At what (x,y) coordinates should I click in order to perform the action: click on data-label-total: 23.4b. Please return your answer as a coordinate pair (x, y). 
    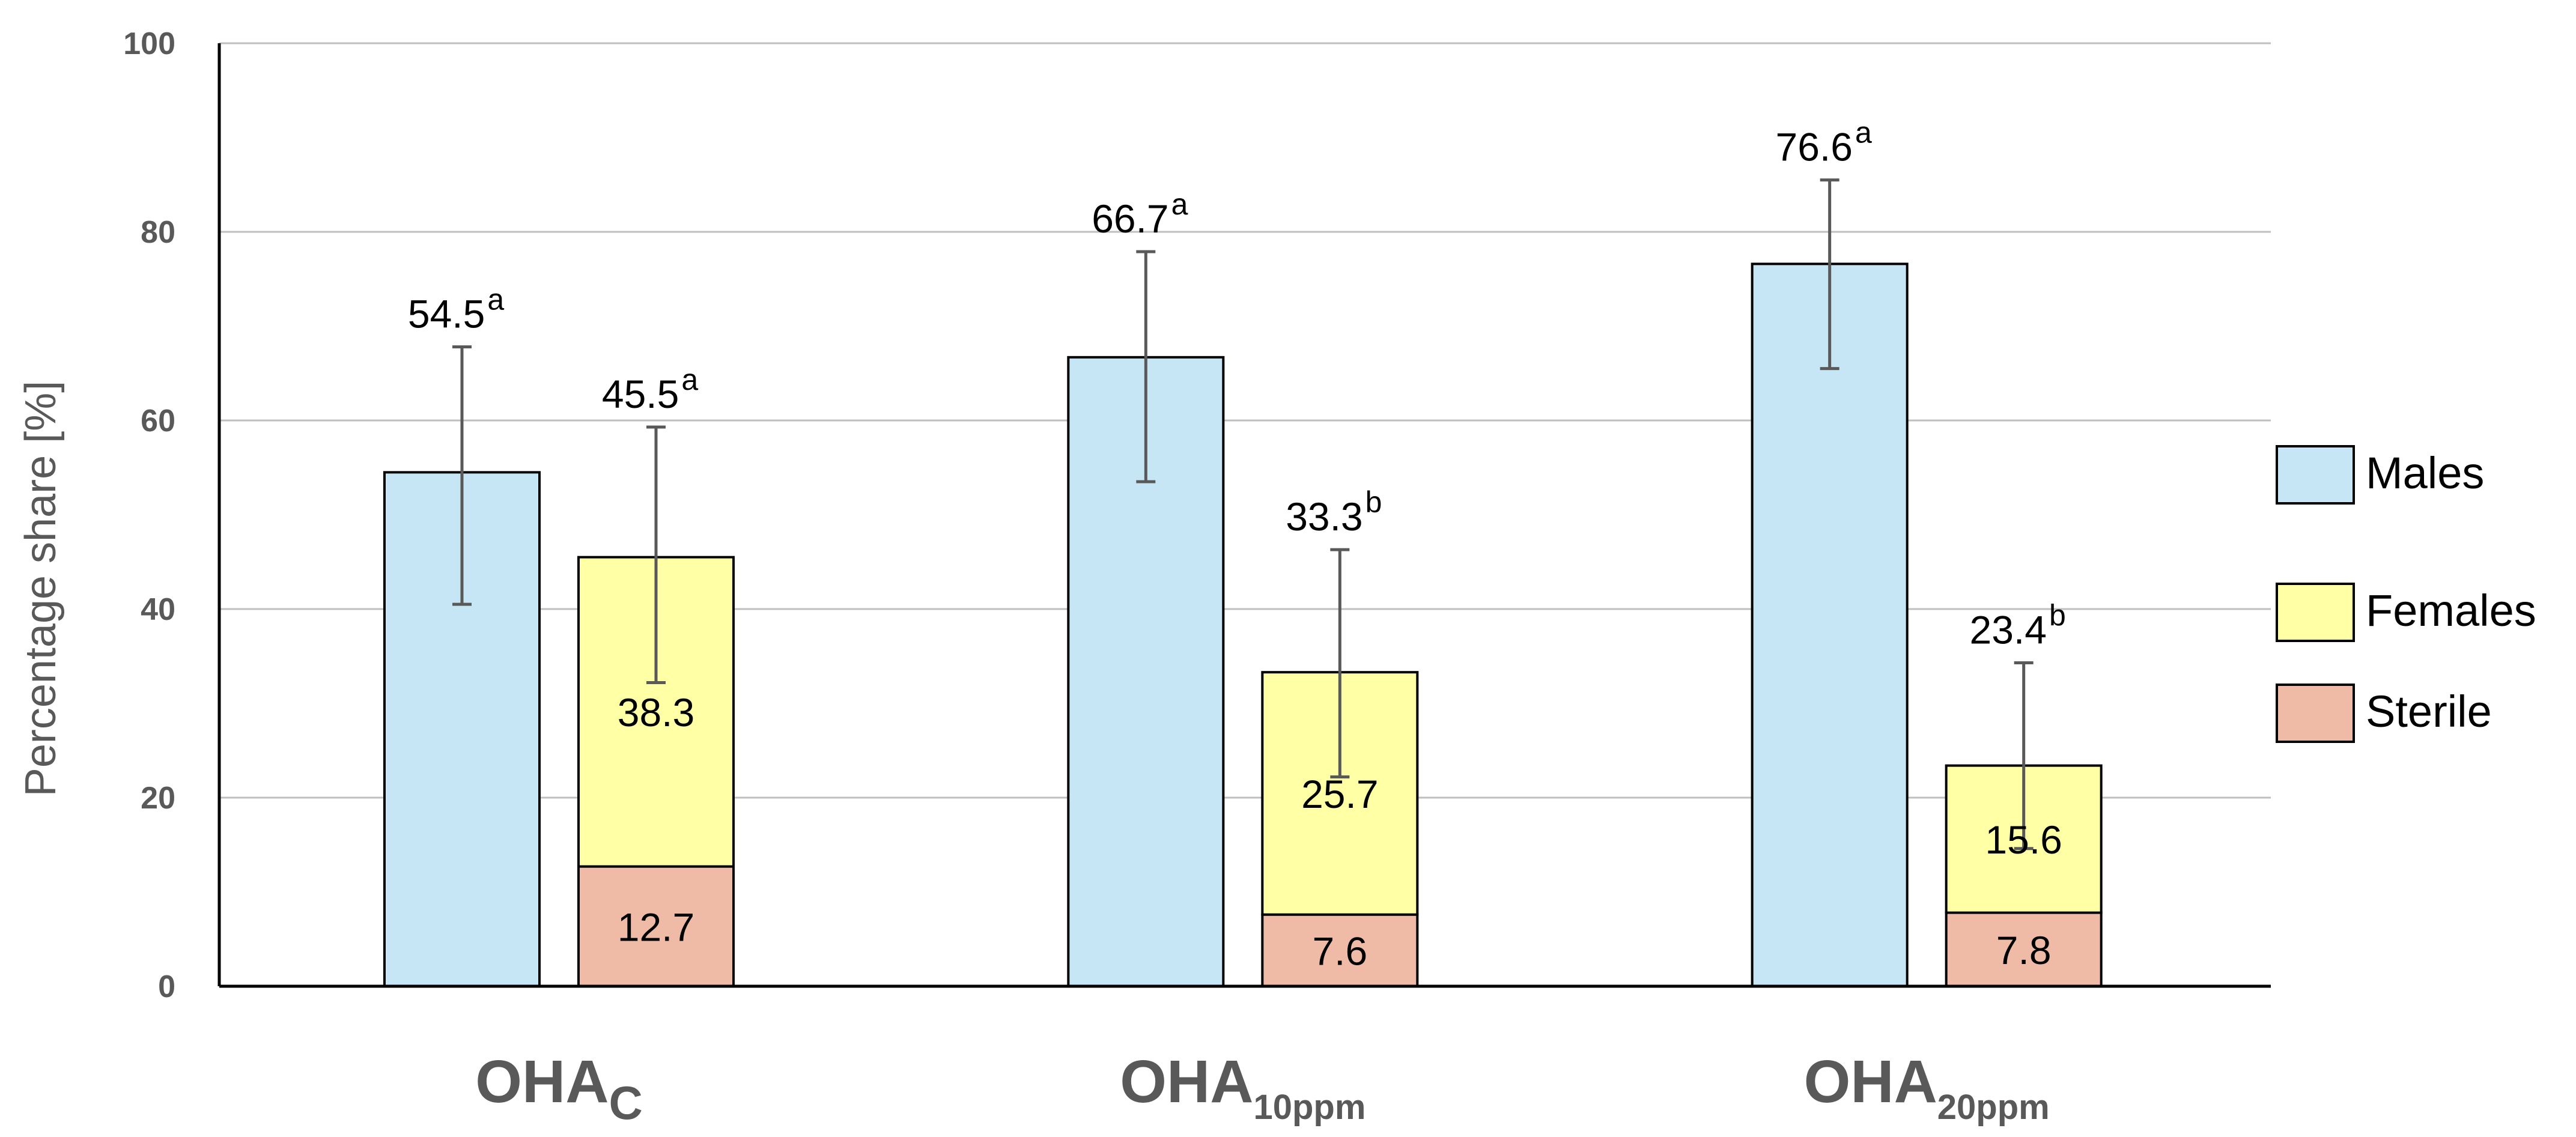
    Looking at the image, I should click on (2018, 625).